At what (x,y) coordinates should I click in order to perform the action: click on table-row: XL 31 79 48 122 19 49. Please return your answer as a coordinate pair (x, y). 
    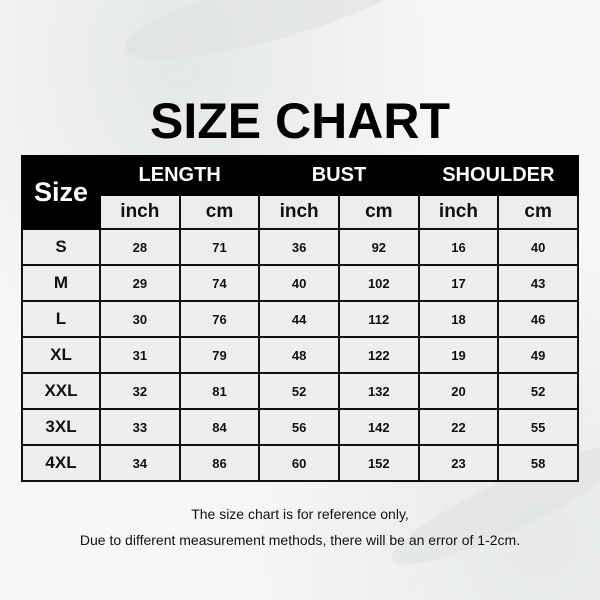
    Looking at the image, I should click on (300, 355).